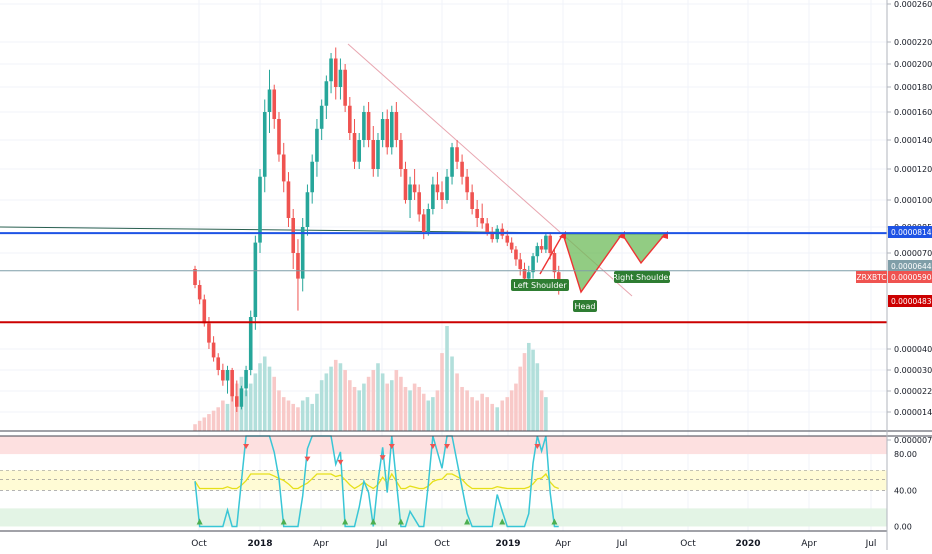  I want to click on price-tick-label: 0.00001400, so click(913, 412).